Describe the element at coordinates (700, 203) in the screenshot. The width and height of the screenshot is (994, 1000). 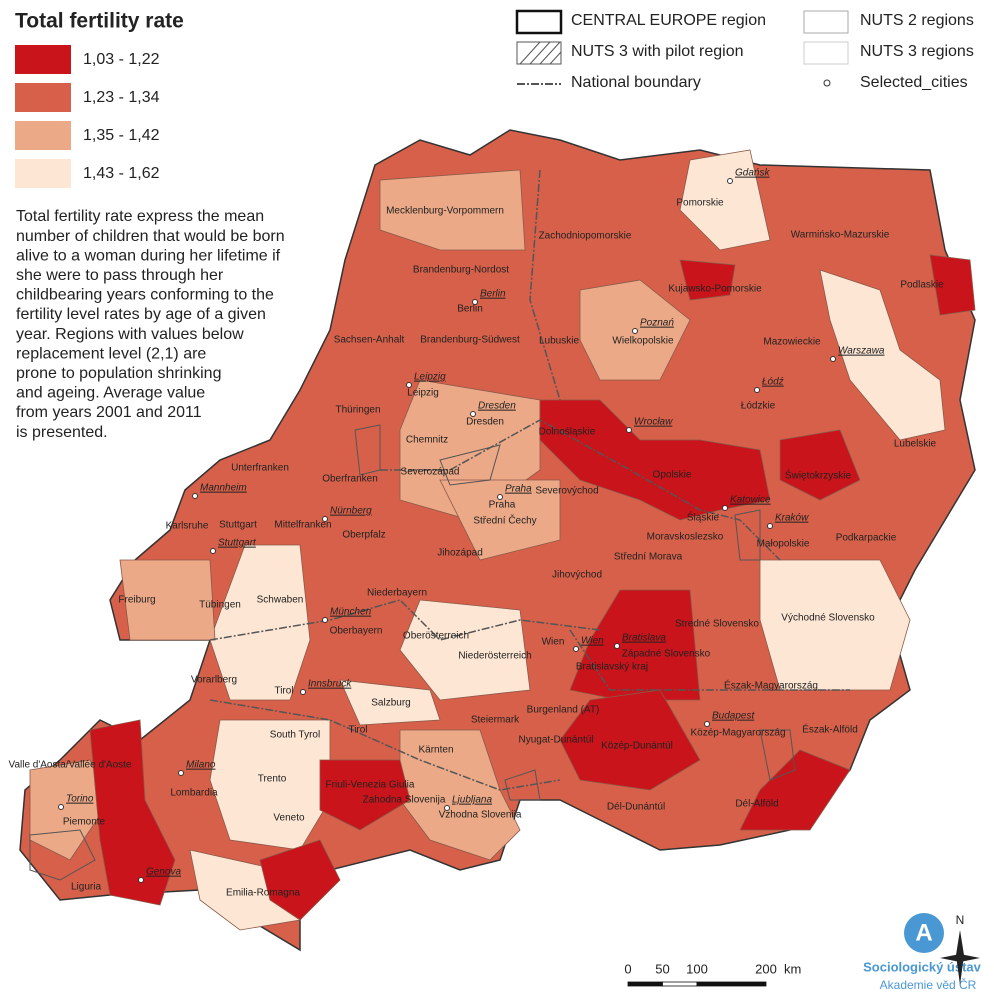
I see `region-label: Pomorskie` at that location.